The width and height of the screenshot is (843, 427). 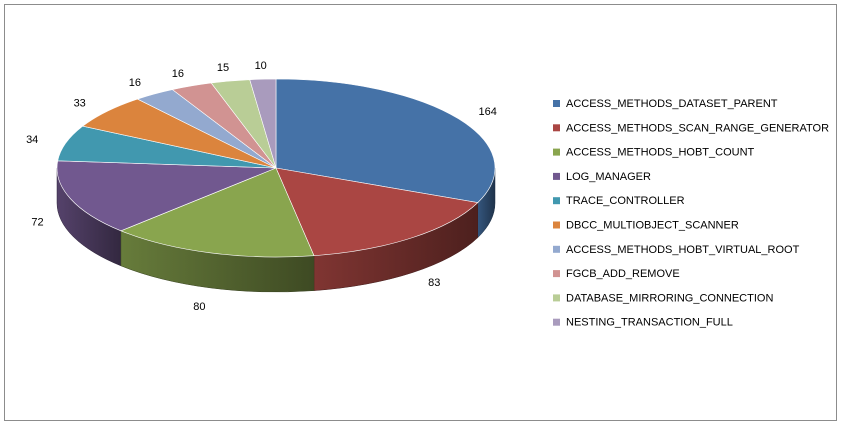 What do you see at coordinates (223, 68) in the screenshot?
I see `data-label-database-mirroring-connection: 15` at bounding box center [223, 68].